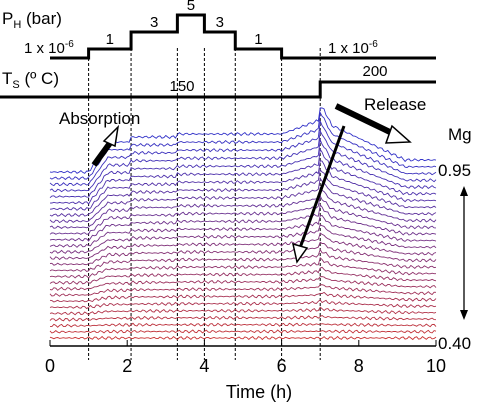  Describe the element at coordinates (454, 343) in the screenshot. I see `mg-bottom-label: 0.40` at that location.